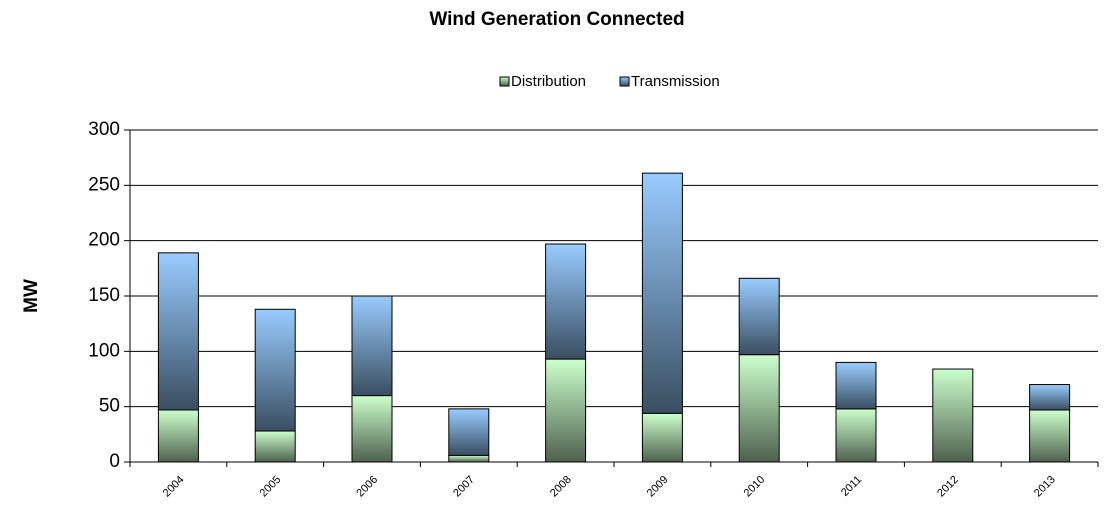 Image resolution: width=1113 pixels, height=511 pixels. I want to click on x-tick-label: 2005, so click(271, 487).